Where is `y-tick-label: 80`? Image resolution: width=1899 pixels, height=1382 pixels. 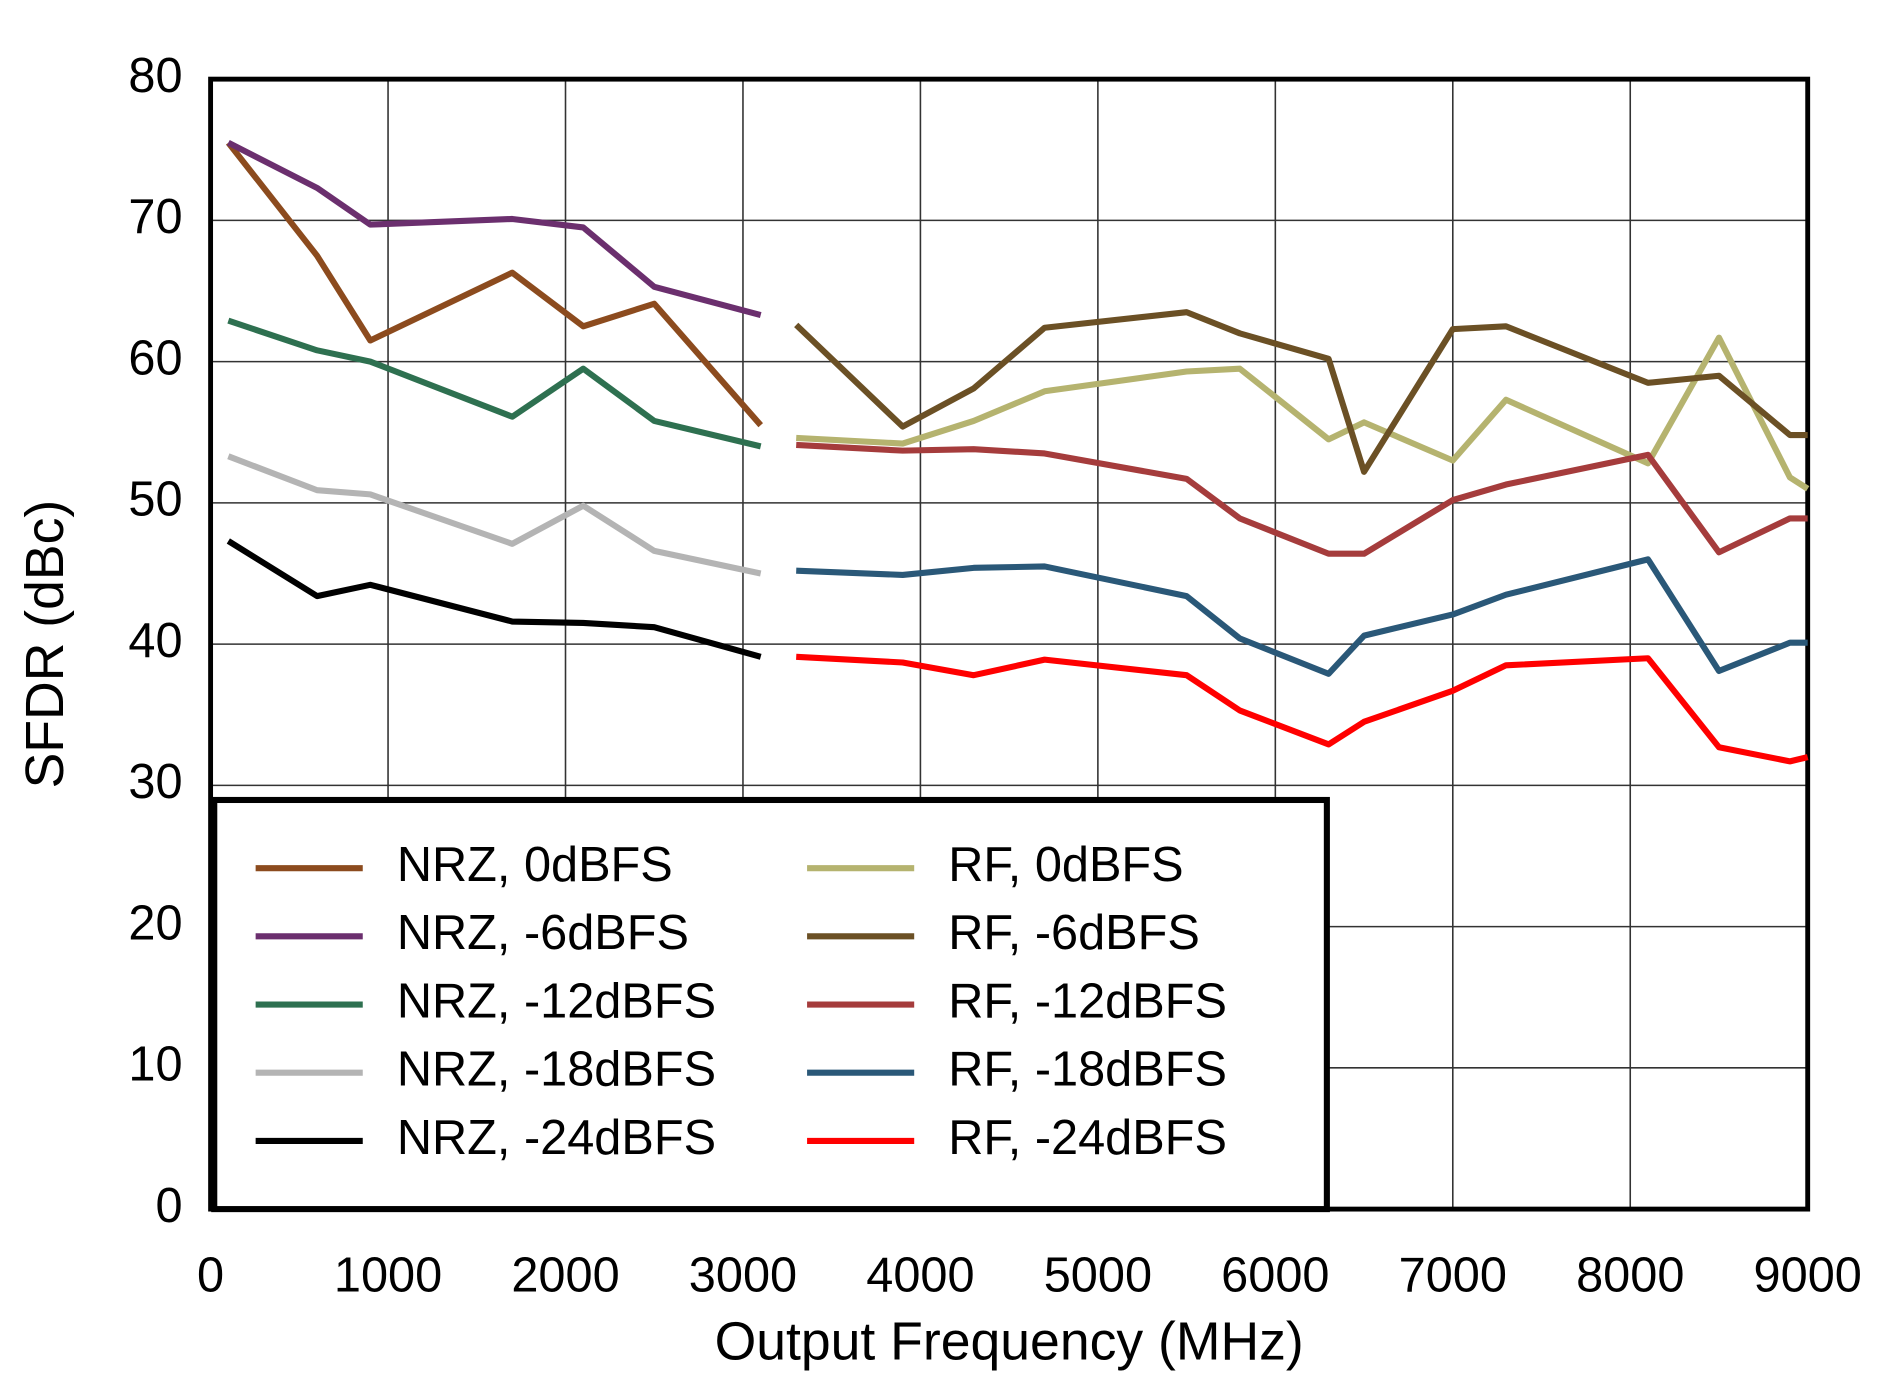 y-tick-label: 80 is located at coordinates (155, 76).